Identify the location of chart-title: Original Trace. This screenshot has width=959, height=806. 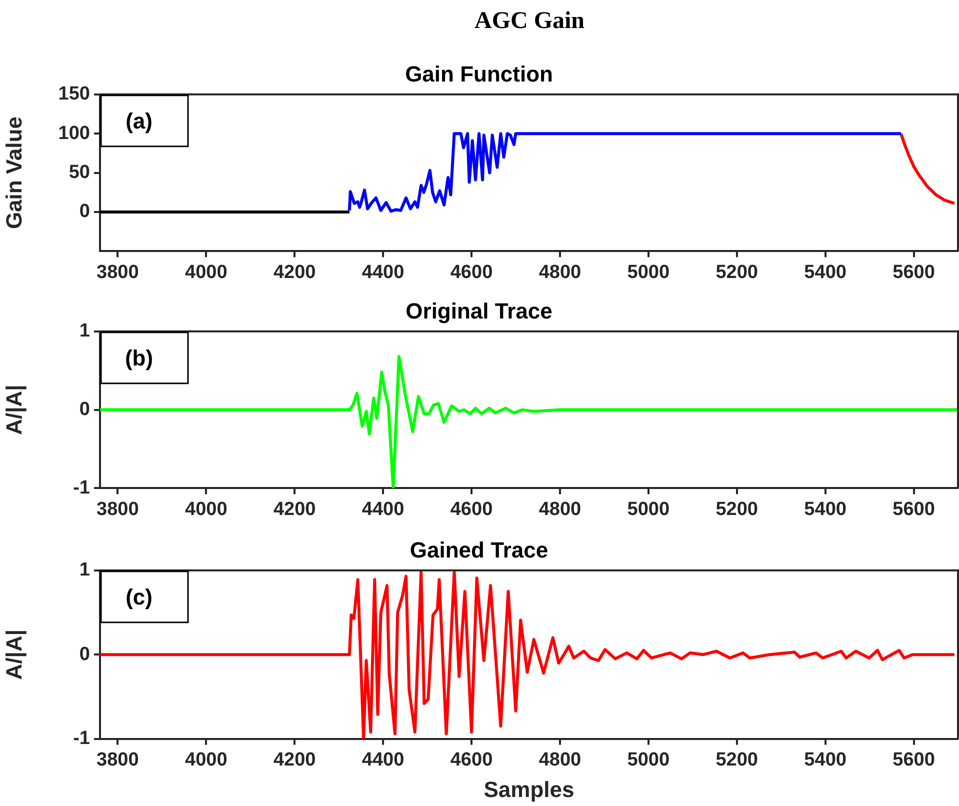
(479, 311).